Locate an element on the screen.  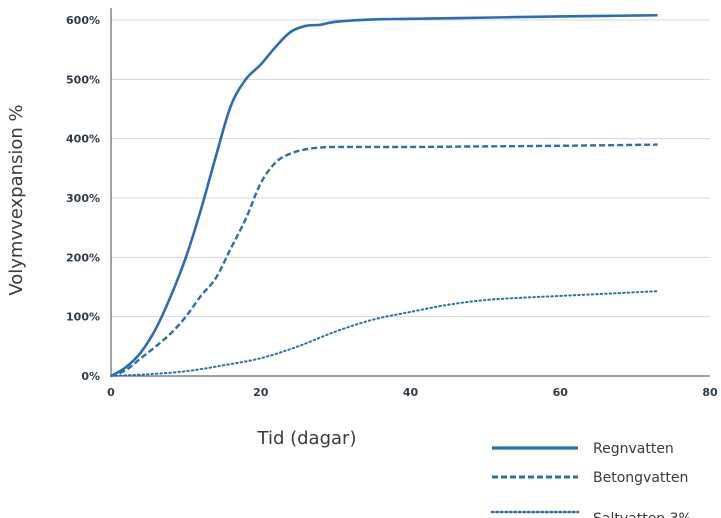
legend-item-betongvatten: Betongvatten is located at coordinates (590, 478).